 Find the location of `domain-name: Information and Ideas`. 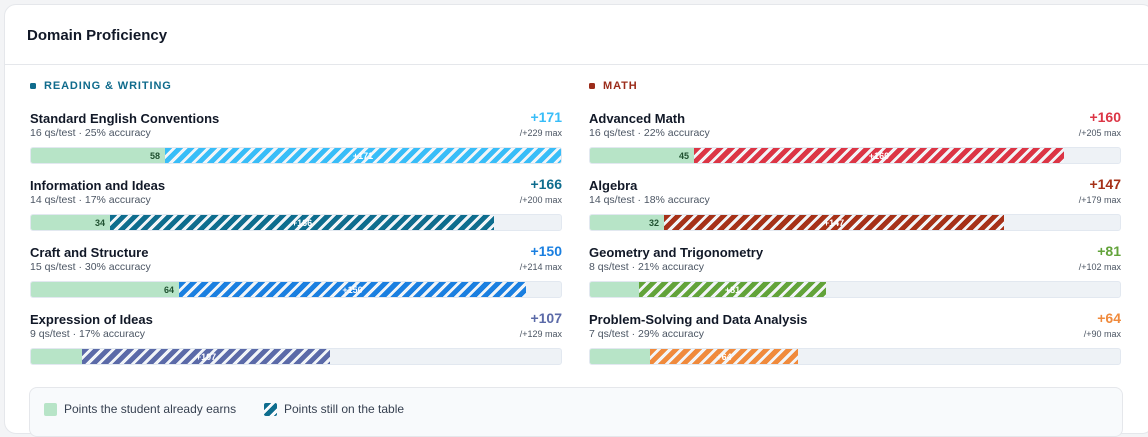

domain-name: Information and Ideas is located at coordinates (98, 185).